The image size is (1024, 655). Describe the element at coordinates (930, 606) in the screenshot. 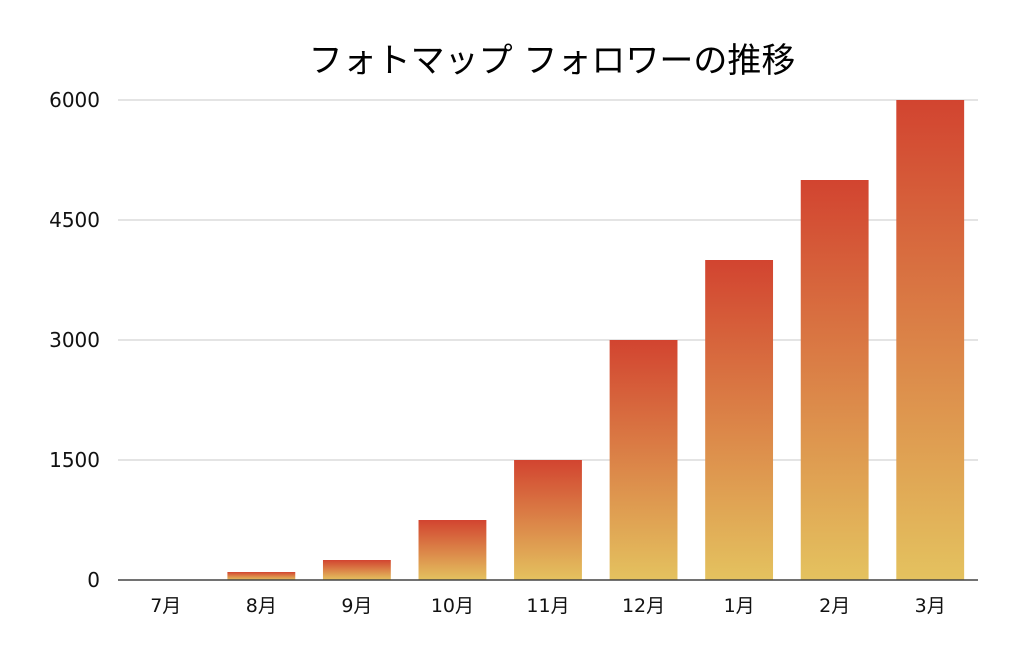

I see `x-tick-label: 3月` at that location.